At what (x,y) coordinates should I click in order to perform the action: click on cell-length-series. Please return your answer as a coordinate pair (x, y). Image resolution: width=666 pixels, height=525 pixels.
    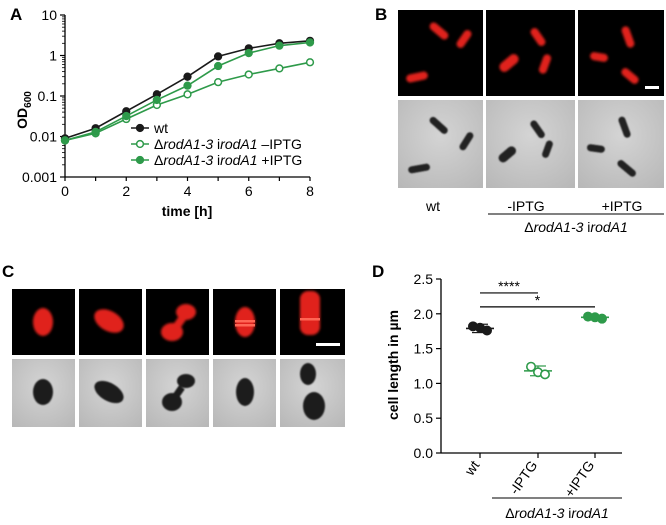
    Looking at the image, I should click on (537, 345).